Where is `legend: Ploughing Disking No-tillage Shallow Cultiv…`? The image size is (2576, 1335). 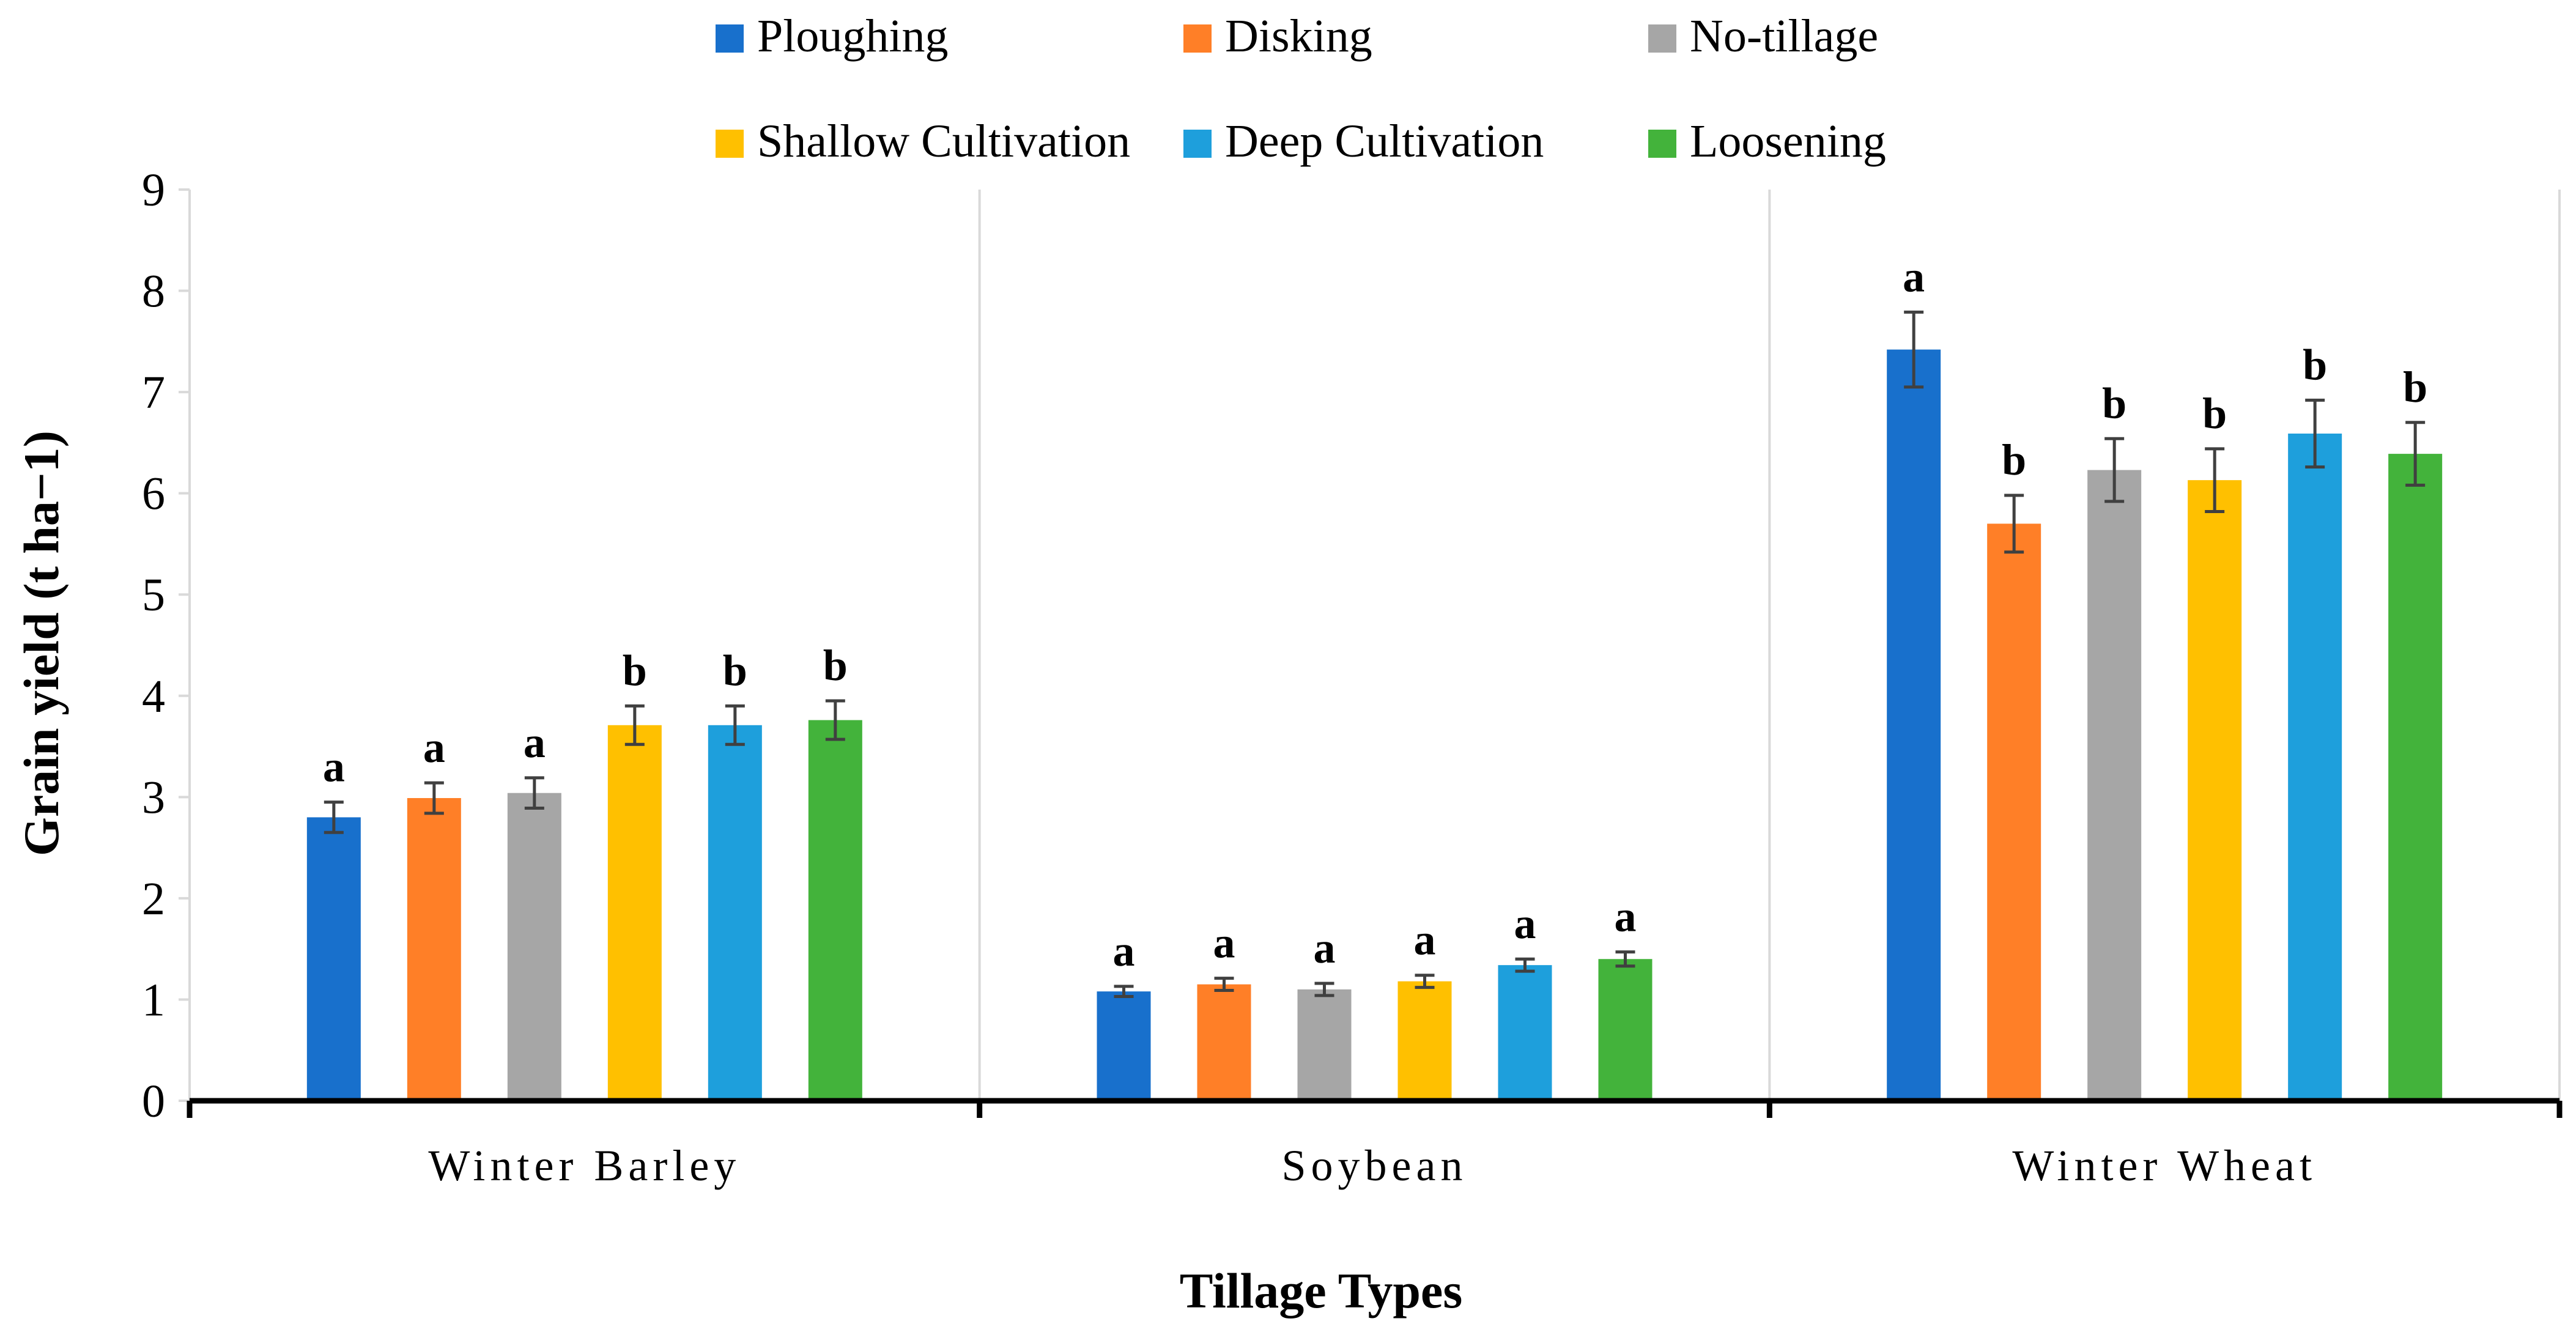 legend: Ploughing Disking No-tillage Shallow Cultiv… is located at coordinates (1301, 89).